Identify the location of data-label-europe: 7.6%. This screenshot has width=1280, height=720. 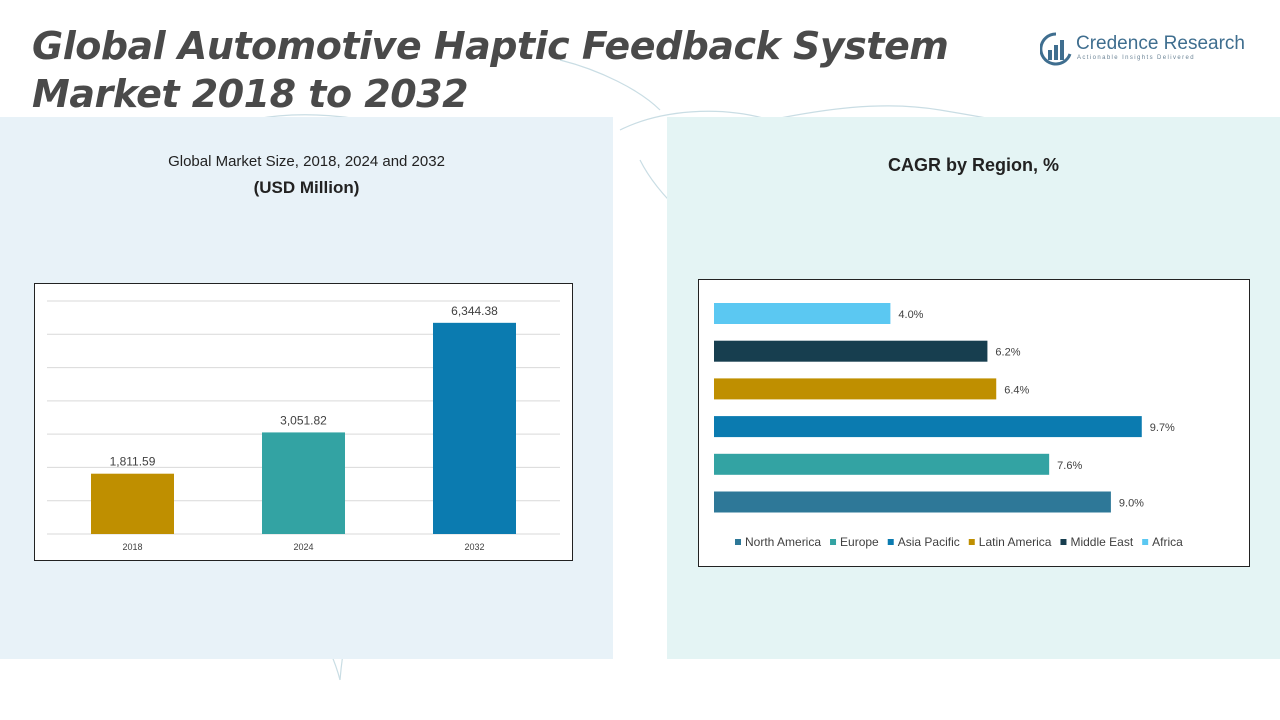
(1069, 466).